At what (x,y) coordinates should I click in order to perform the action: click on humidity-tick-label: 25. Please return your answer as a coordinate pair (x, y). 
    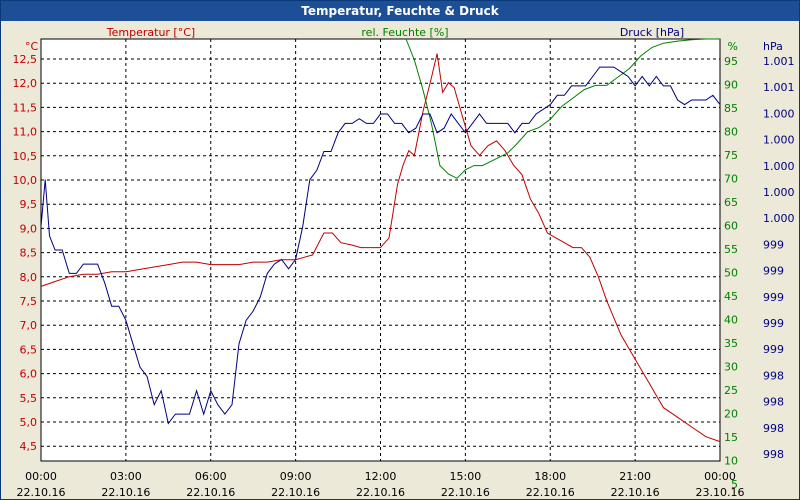
    Looking at the image, I should click on (731, 390).